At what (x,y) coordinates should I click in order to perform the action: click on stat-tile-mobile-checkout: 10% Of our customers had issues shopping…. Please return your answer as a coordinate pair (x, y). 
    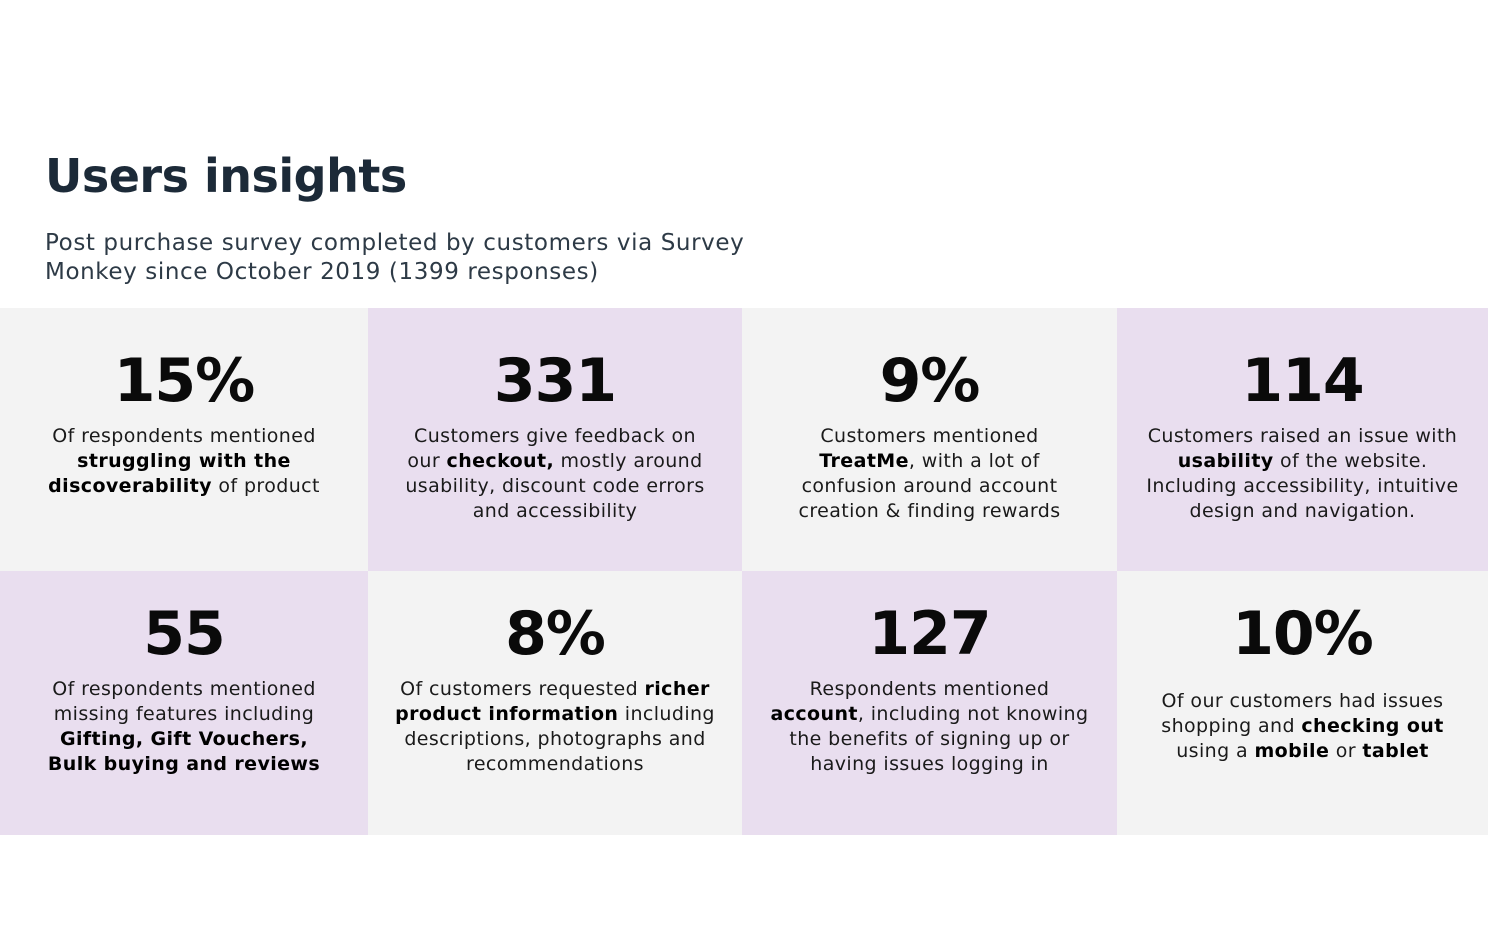
    Looking at the image, I should click on (1302, 703).